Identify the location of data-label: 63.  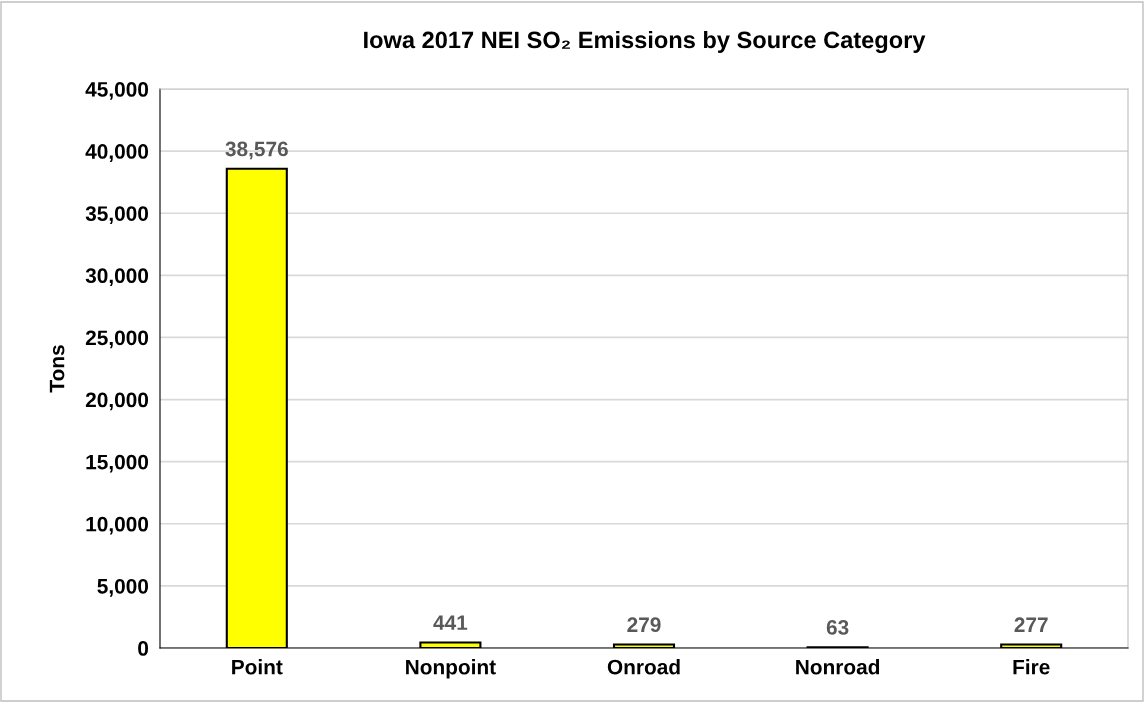
(837, 627).